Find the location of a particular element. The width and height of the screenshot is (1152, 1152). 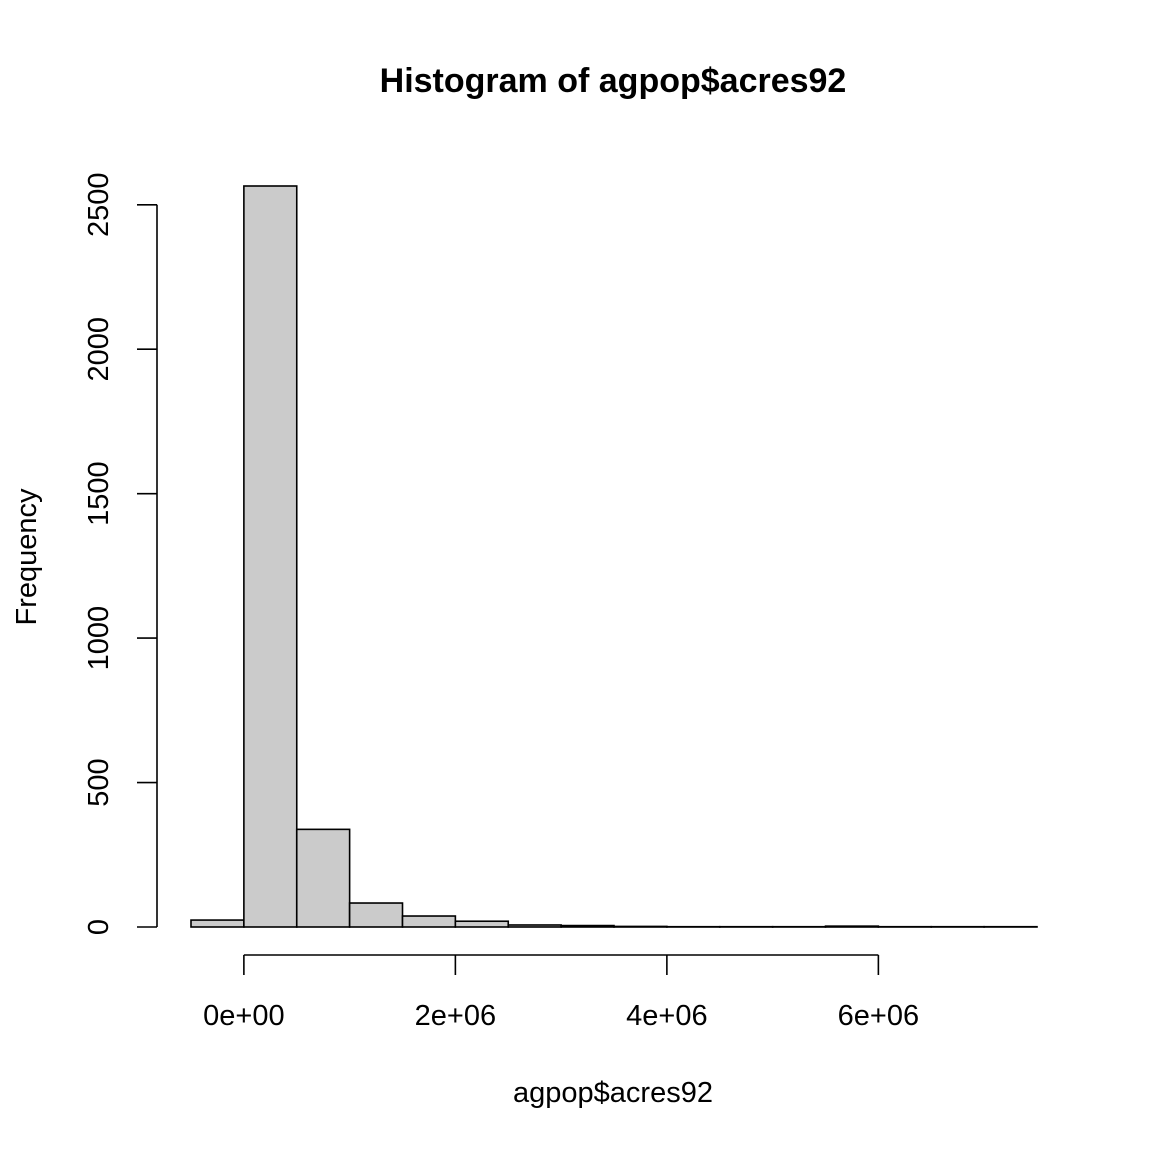

y-tick-label: 2000 is located at coordinates (99, 349).